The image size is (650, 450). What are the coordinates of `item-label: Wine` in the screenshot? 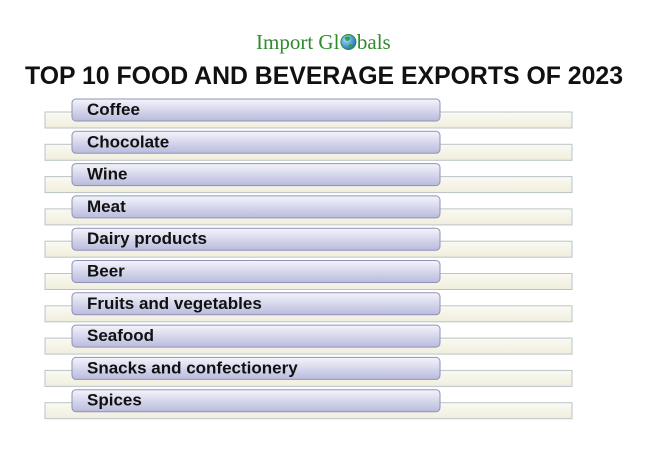 It's located at (107, 174).